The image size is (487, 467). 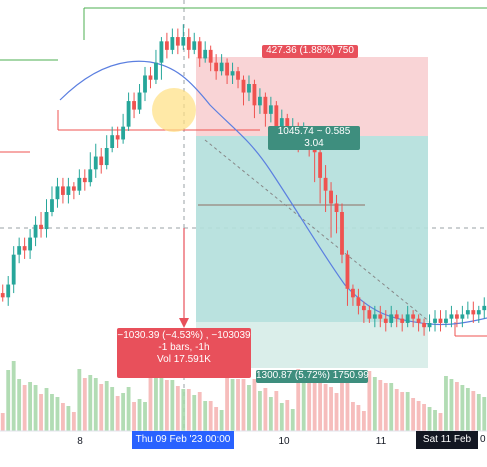 I want to click on target-label: 1300.87 (5.72%) 1750.99, so click(x=312, y=376).